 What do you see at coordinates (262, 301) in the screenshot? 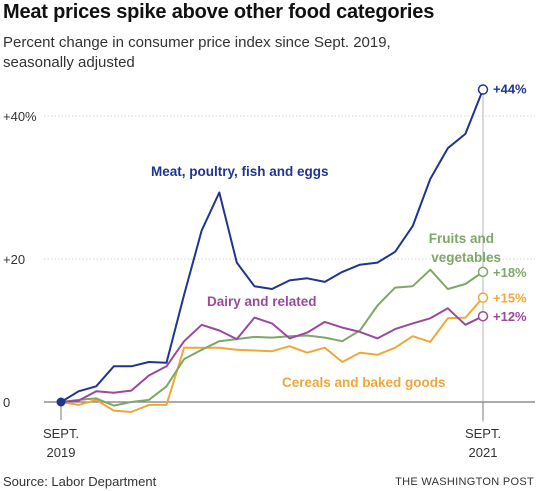
I see `series-name-label: Dairy and related` at bounding box center [262, 301].